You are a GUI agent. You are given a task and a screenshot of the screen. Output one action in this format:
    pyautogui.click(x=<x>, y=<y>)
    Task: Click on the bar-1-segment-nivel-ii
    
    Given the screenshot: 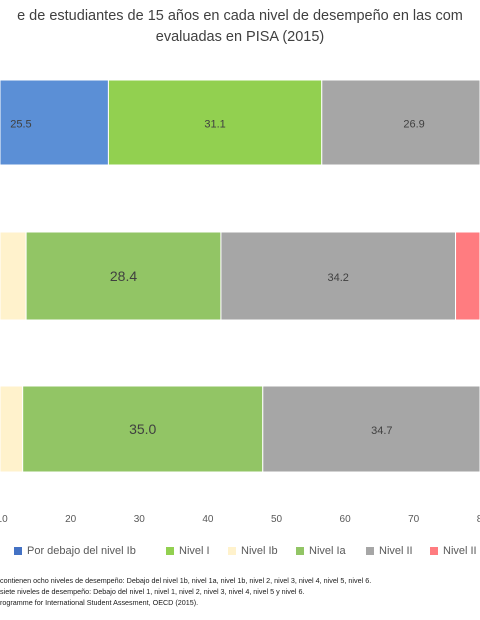 What is the action you would take?
    pyautogui.click(x=400, y=122)
    